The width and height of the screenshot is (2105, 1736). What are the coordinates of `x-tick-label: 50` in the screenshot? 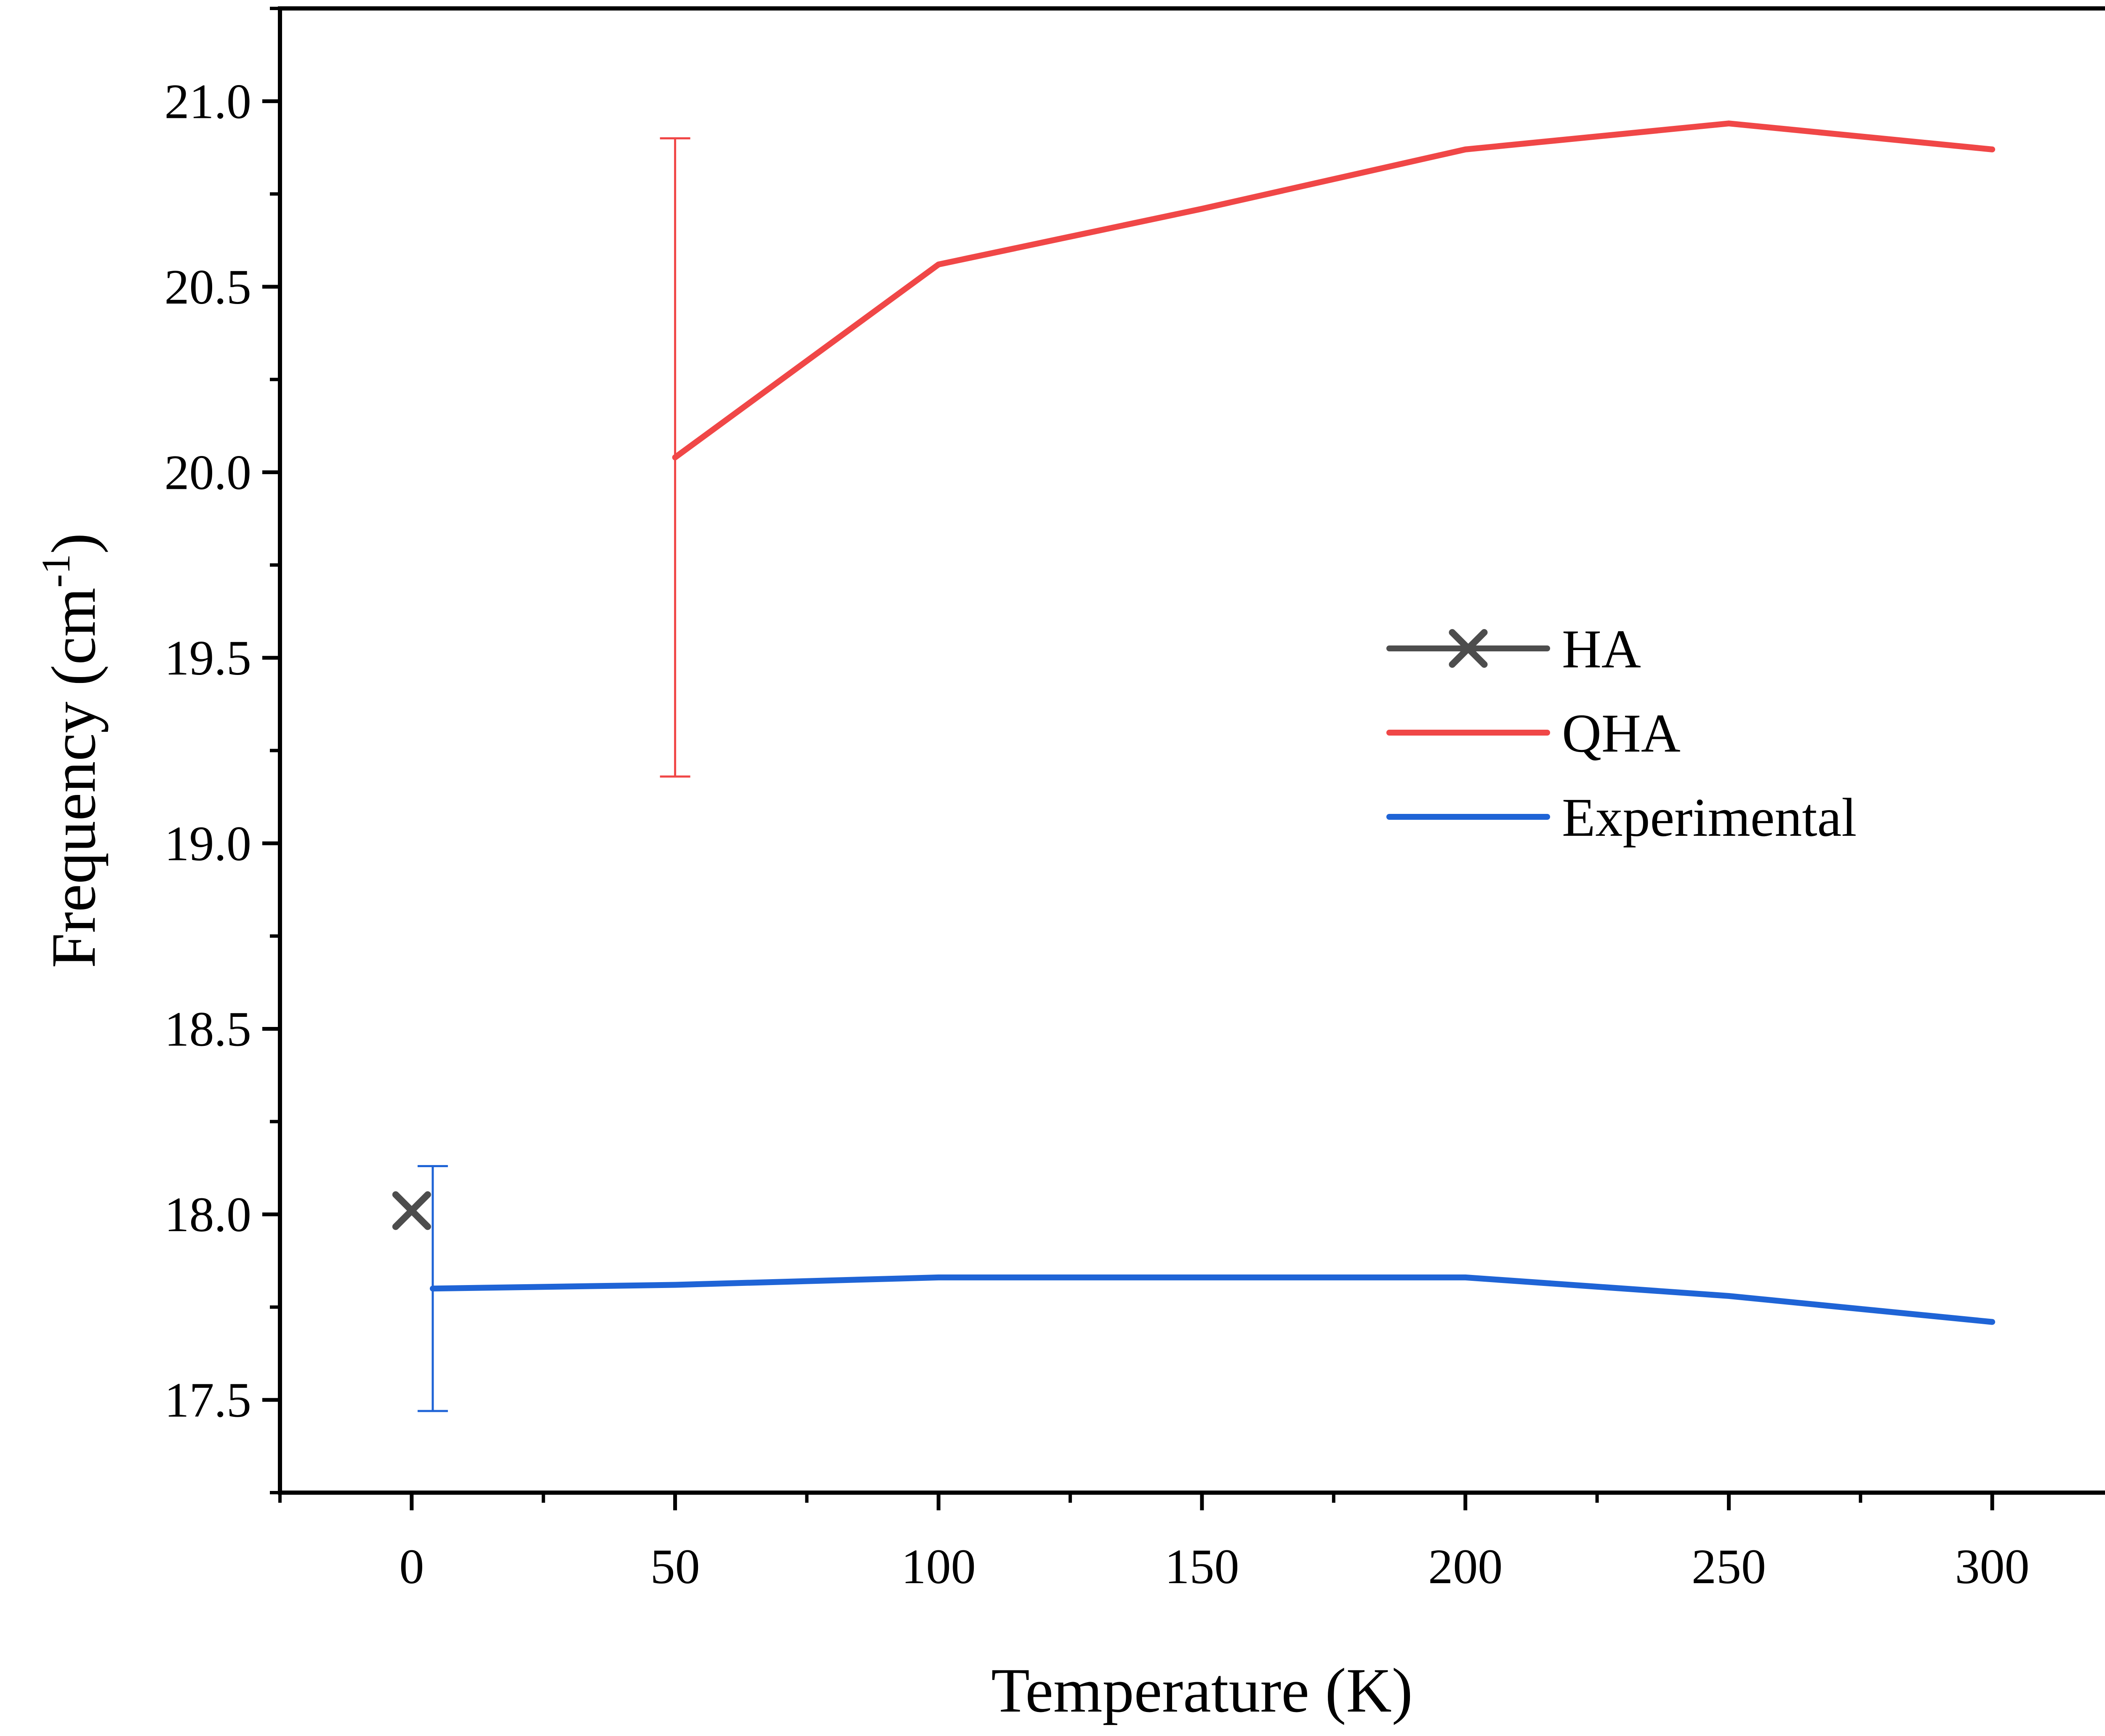 It's located at (675, 1566).